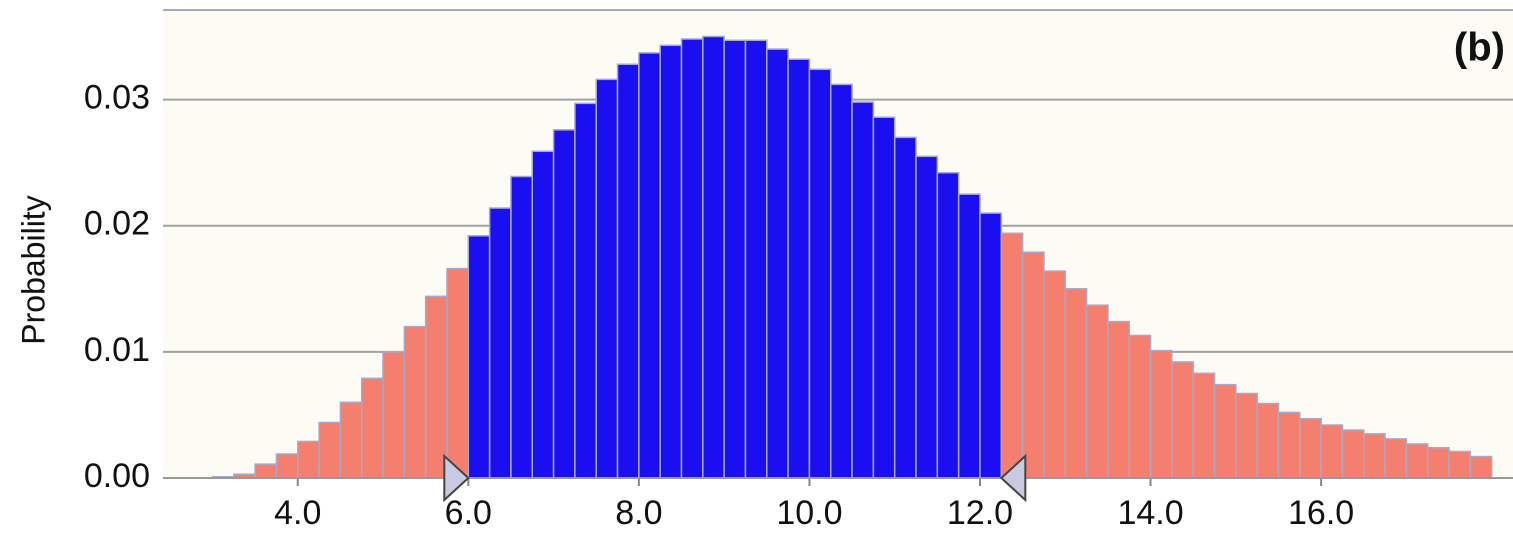 This screenshot has width=1513, height=533. I want to click on y-tick-label: 0.00, so click(117, 476).